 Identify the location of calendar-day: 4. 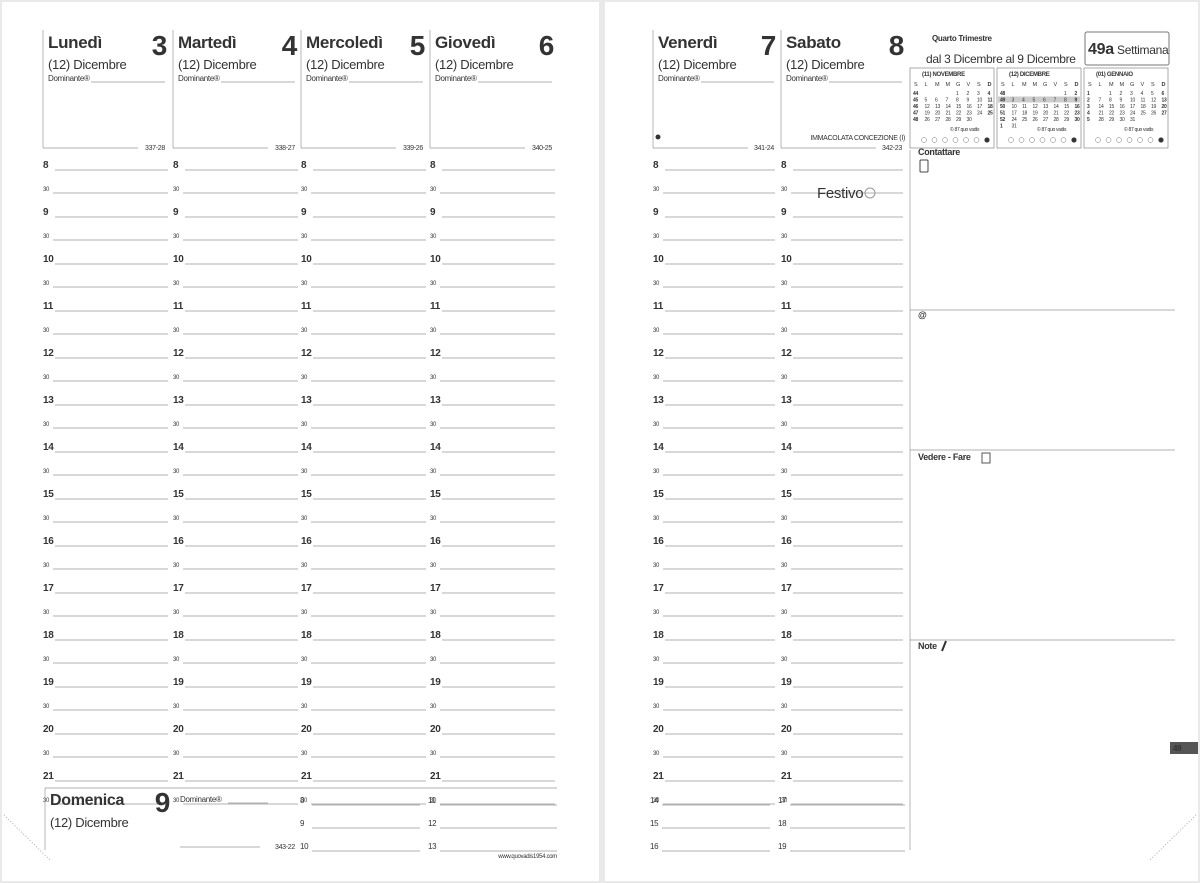
(989, 94).